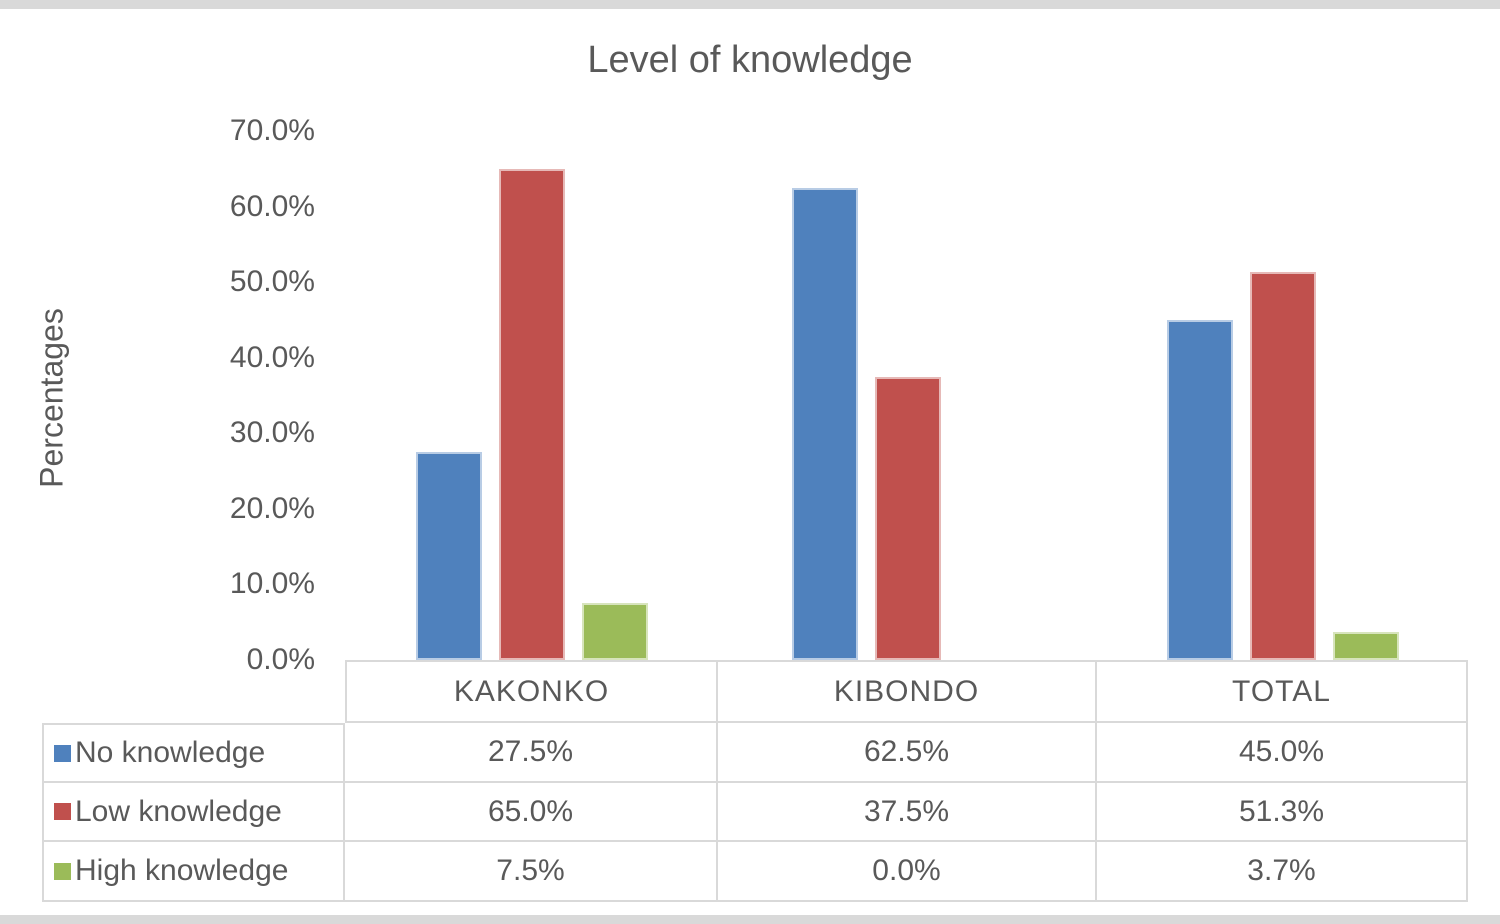 The height and width of the screenshot is (924, 1500). I want to click on bar-low-knowledge-kibondo, so click(907, 518).